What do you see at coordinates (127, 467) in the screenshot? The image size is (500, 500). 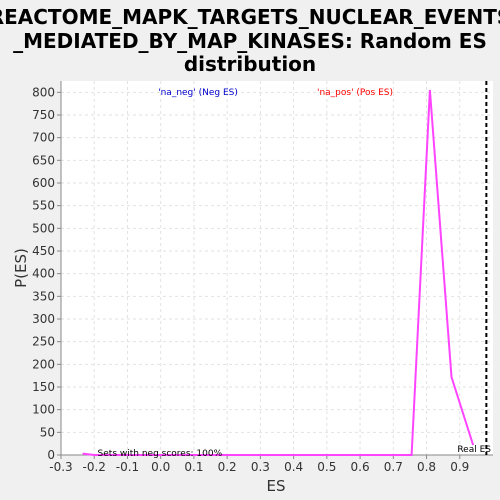 I see `x-tick-label: -0.1` at bounding box center [127, 467].